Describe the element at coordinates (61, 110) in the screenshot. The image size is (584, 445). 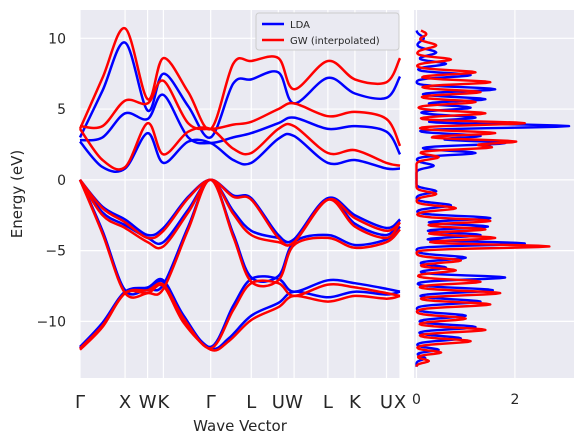
I see `band-y-tick-label: 5` at that location.